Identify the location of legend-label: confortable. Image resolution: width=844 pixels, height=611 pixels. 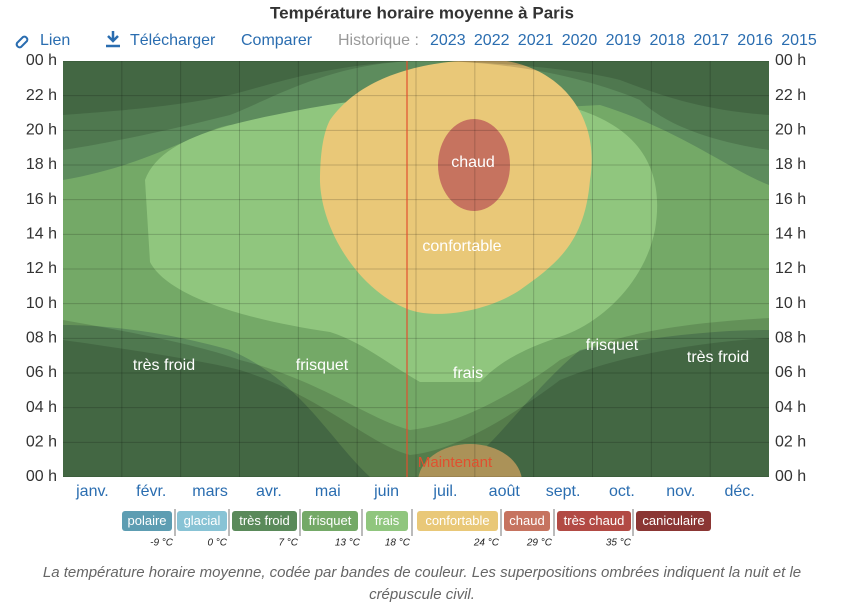
(457, 520).